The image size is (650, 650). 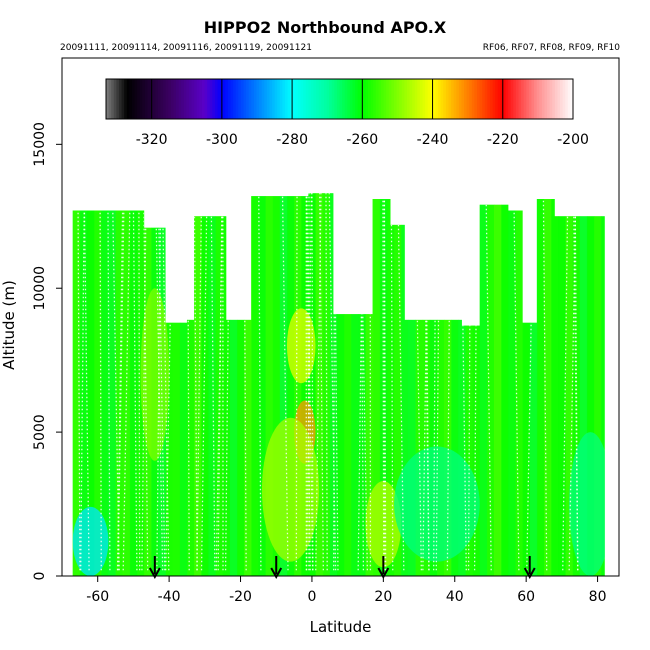 What do you see at coordinates (362, 140) in the screenshot?
I see `colorbar-tick-label: -260` at bounding box center [362, 140].